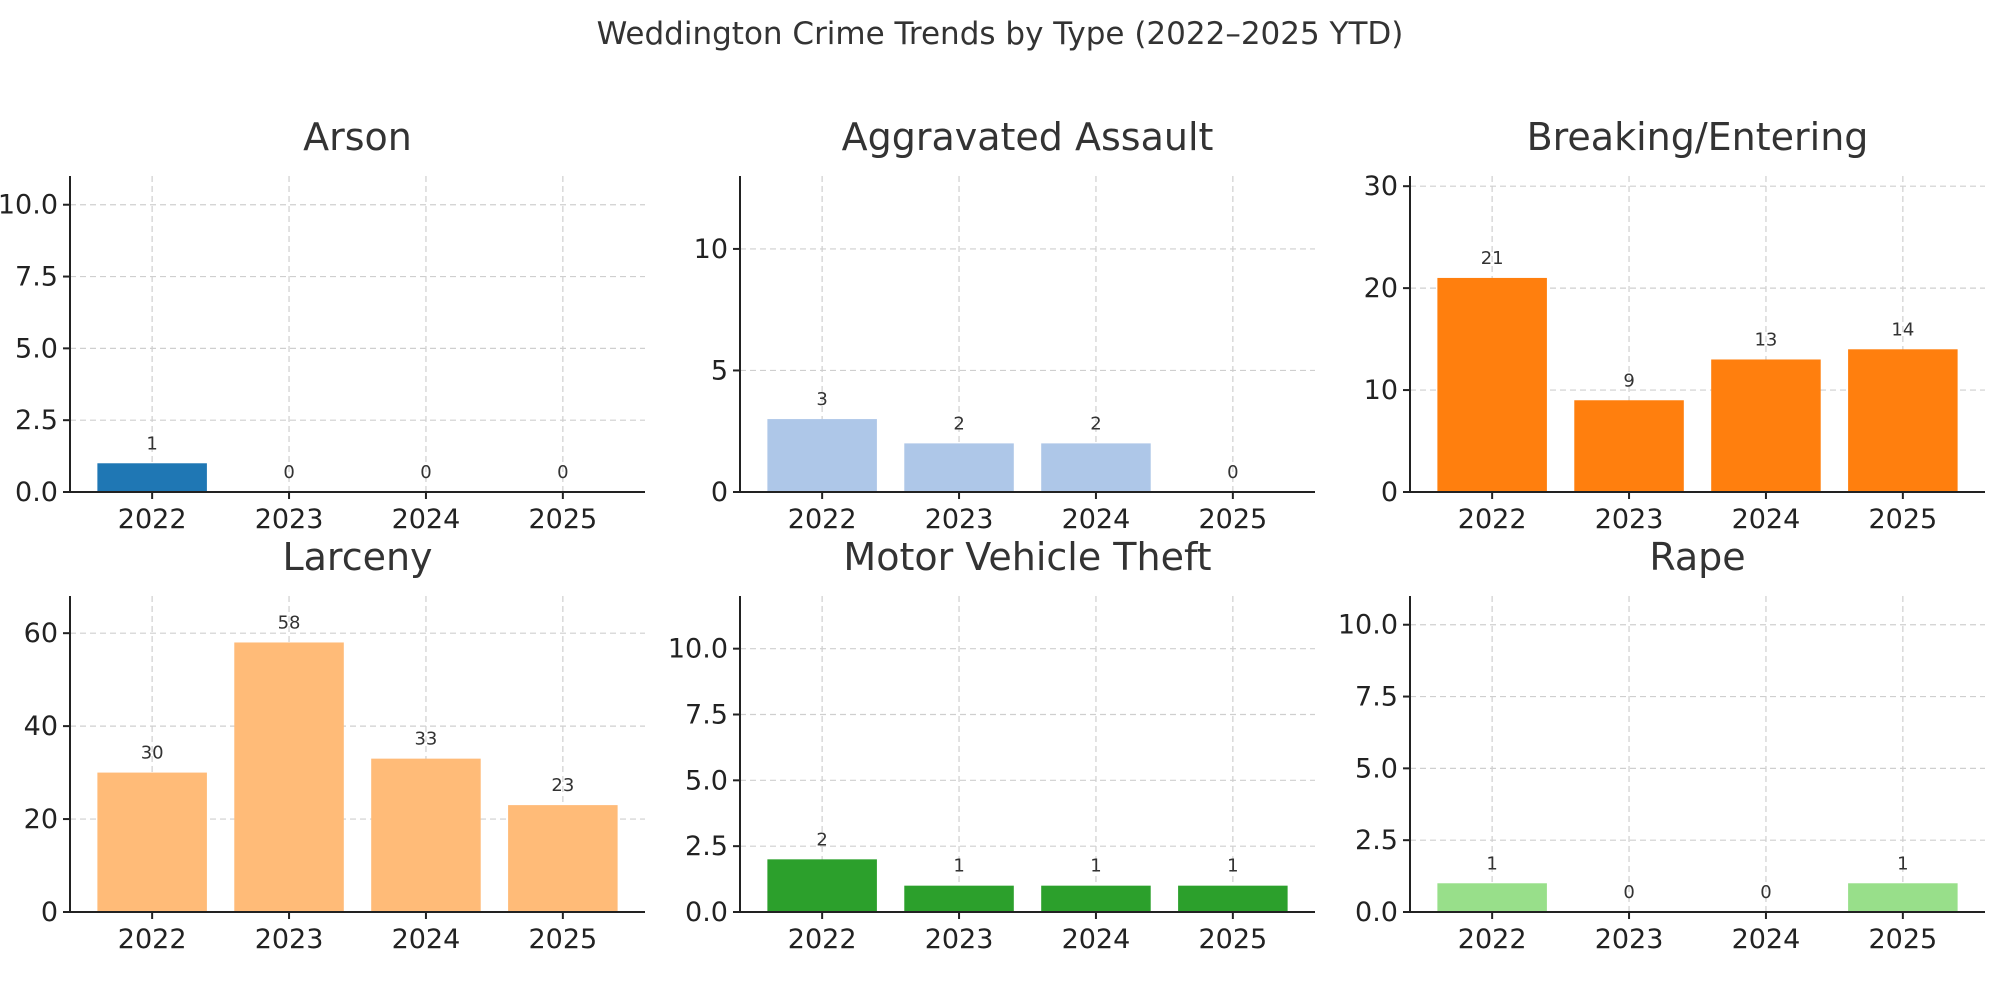  Describe the element at coordinates (1902, 329) in the screenshot. I see `bar-value-label: 14` at that location.